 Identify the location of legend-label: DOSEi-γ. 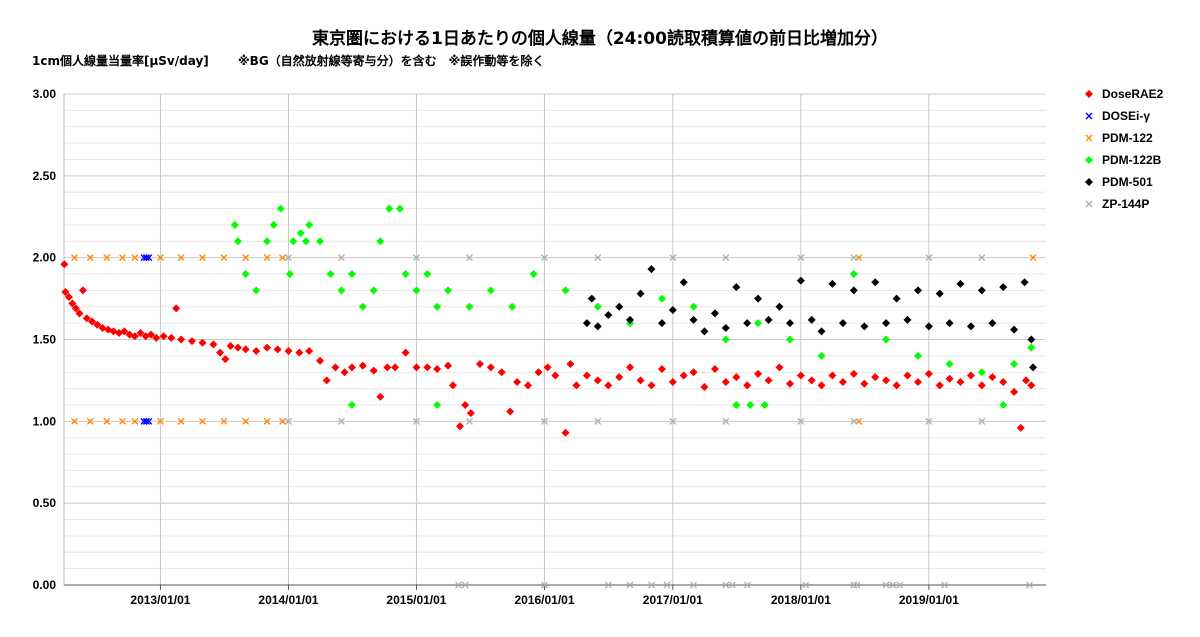
(1126, 116).